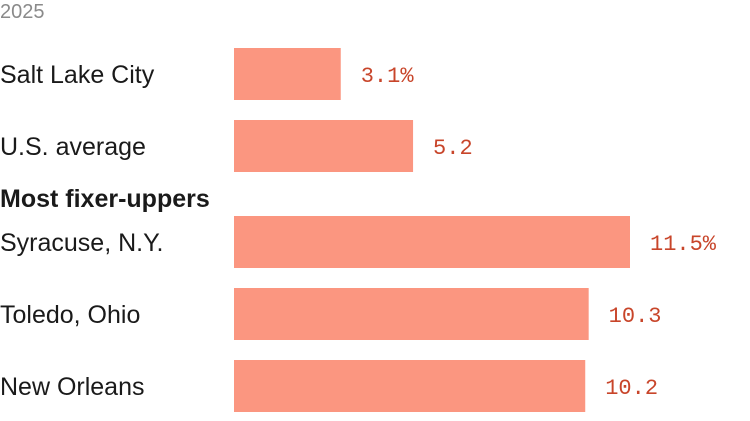 This screenshot has height=421, width=750. Describe the element at coordinates (631, 388) in the screenshot. I see `value-label: 10.2` at that location.